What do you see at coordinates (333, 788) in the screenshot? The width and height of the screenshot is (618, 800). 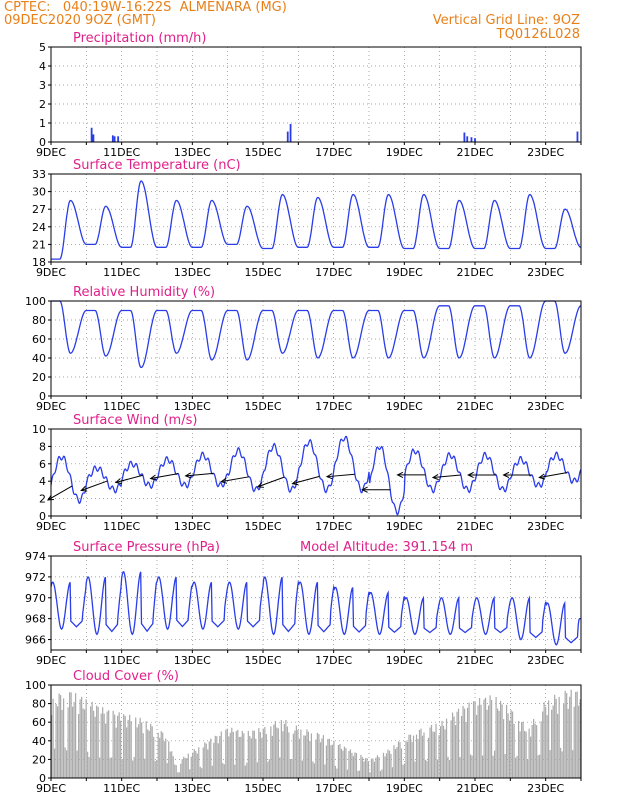 I see `x-tick-label: 17DEC` at bounding box center [333, 788].